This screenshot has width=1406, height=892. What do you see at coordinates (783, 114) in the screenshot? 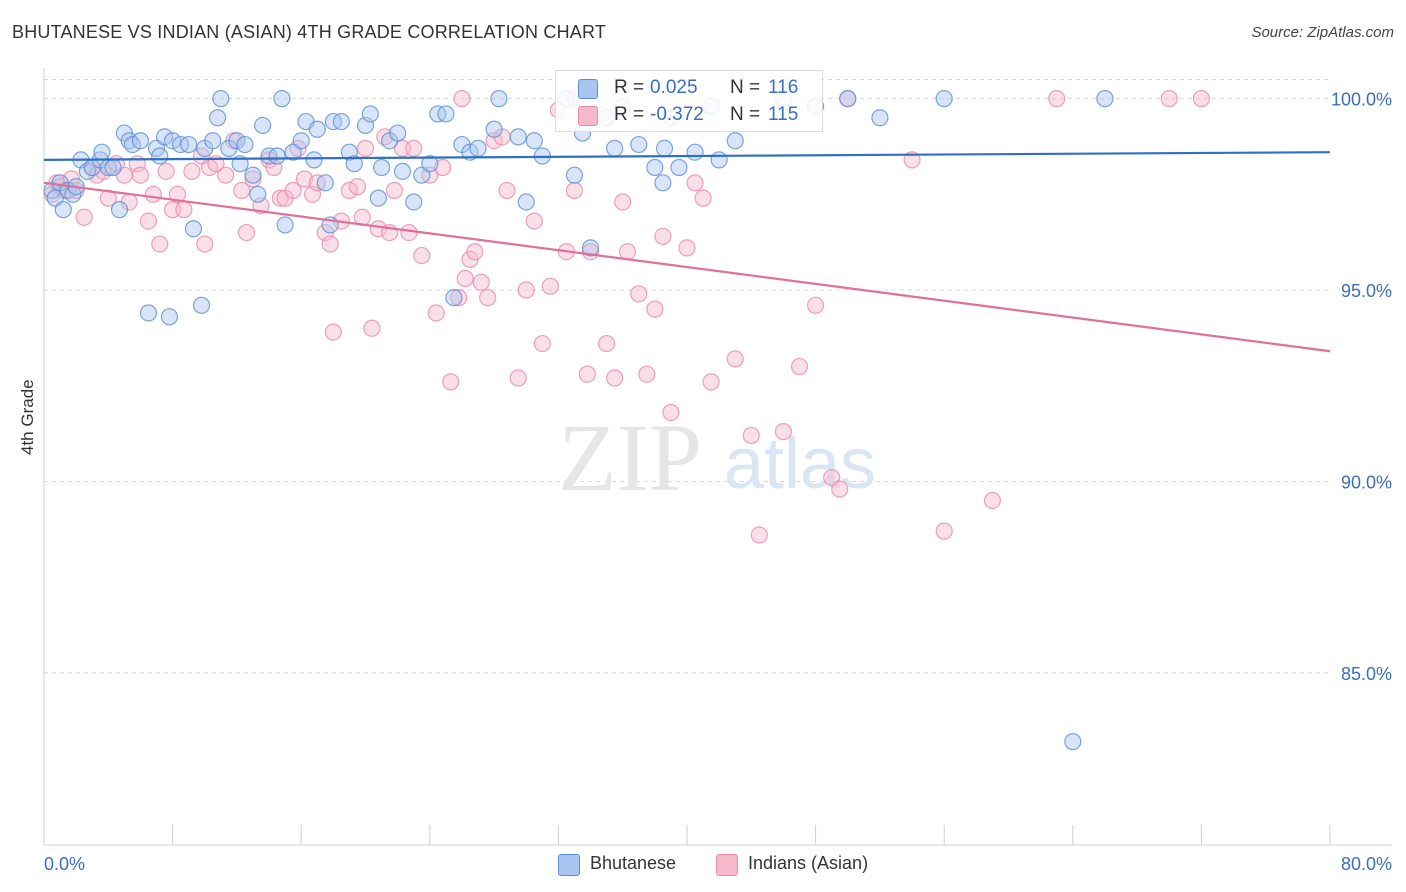
I see `legend-n-value: 115` at bounding box center [783, 114].